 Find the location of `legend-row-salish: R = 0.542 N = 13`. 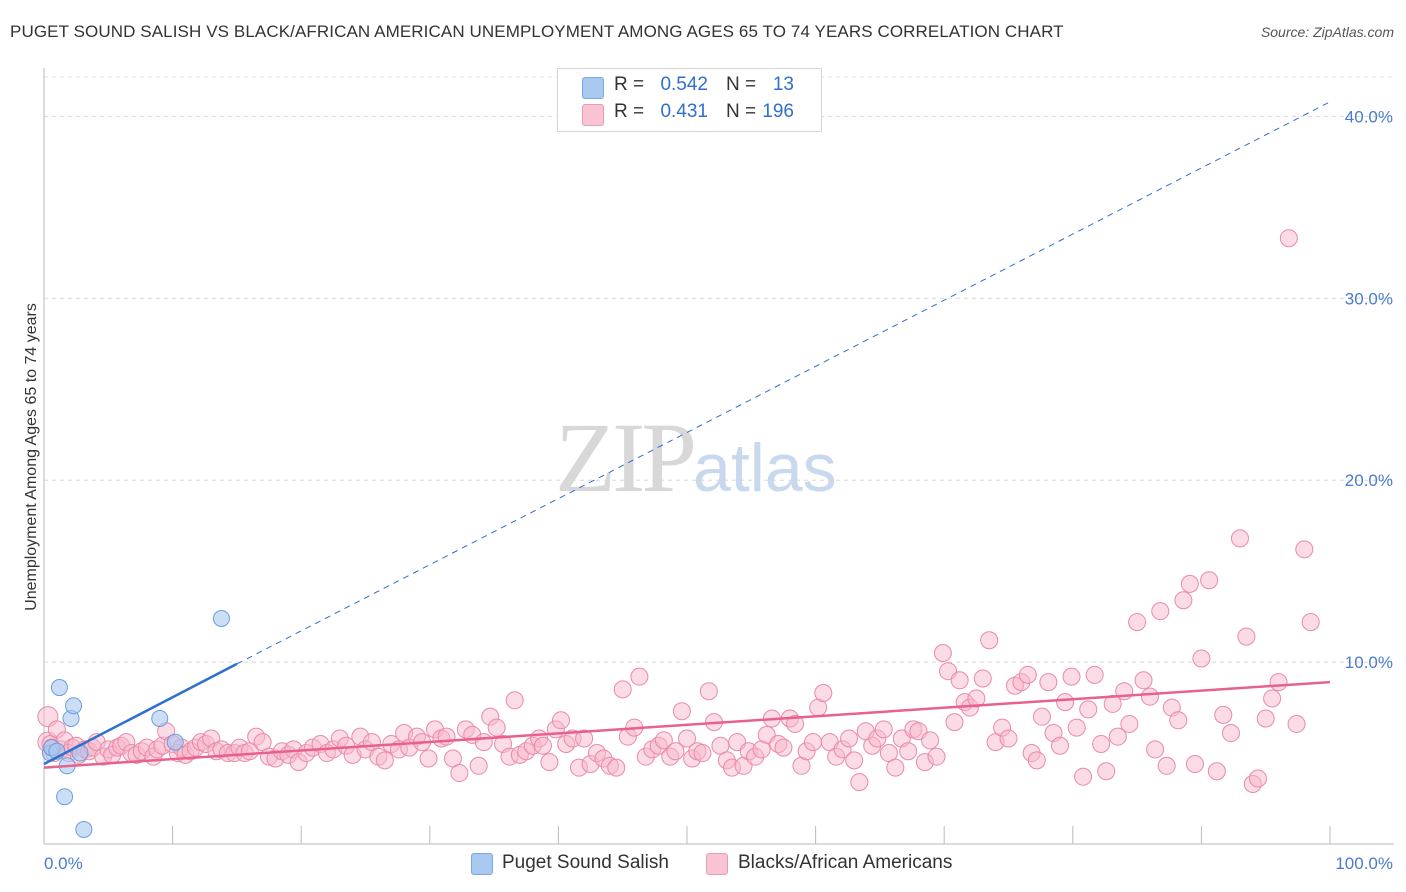

legend-row-salish: R = 0.542 N = 13 is located at coordinates (689, 87).